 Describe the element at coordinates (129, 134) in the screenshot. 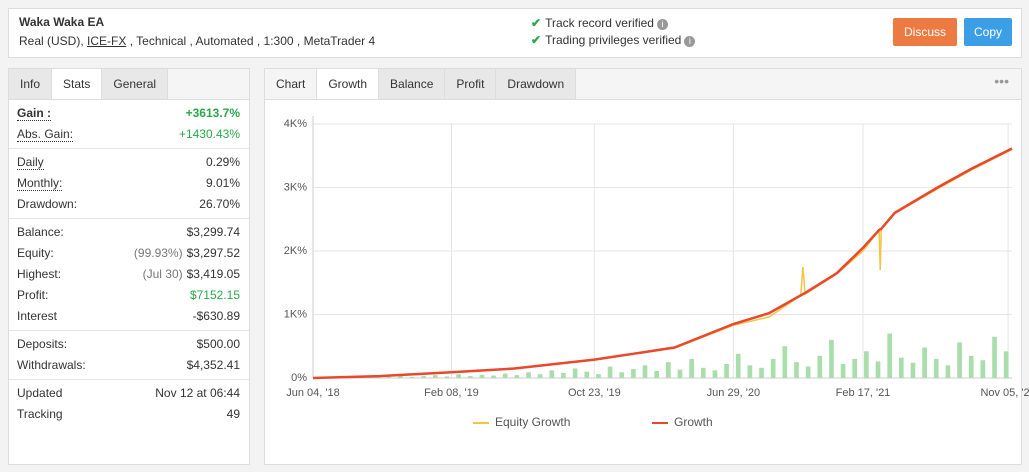

I see `stat-row: Abs. Gain: +1430.43%` at that location.